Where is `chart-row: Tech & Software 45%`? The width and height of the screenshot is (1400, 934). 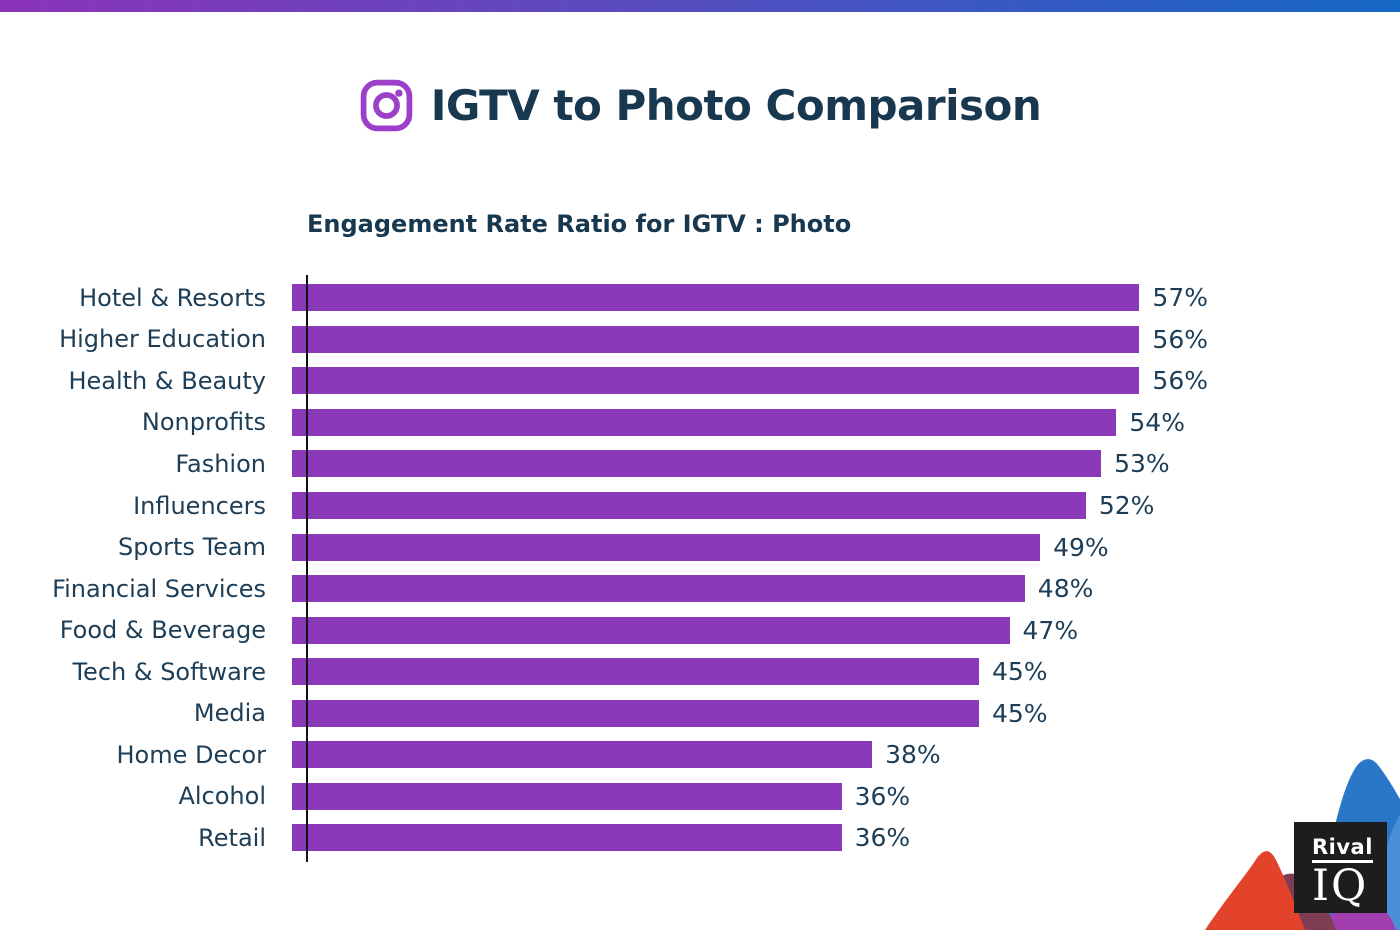
chart-row: Tech & Software 45% is located at coordinates (612, 672).